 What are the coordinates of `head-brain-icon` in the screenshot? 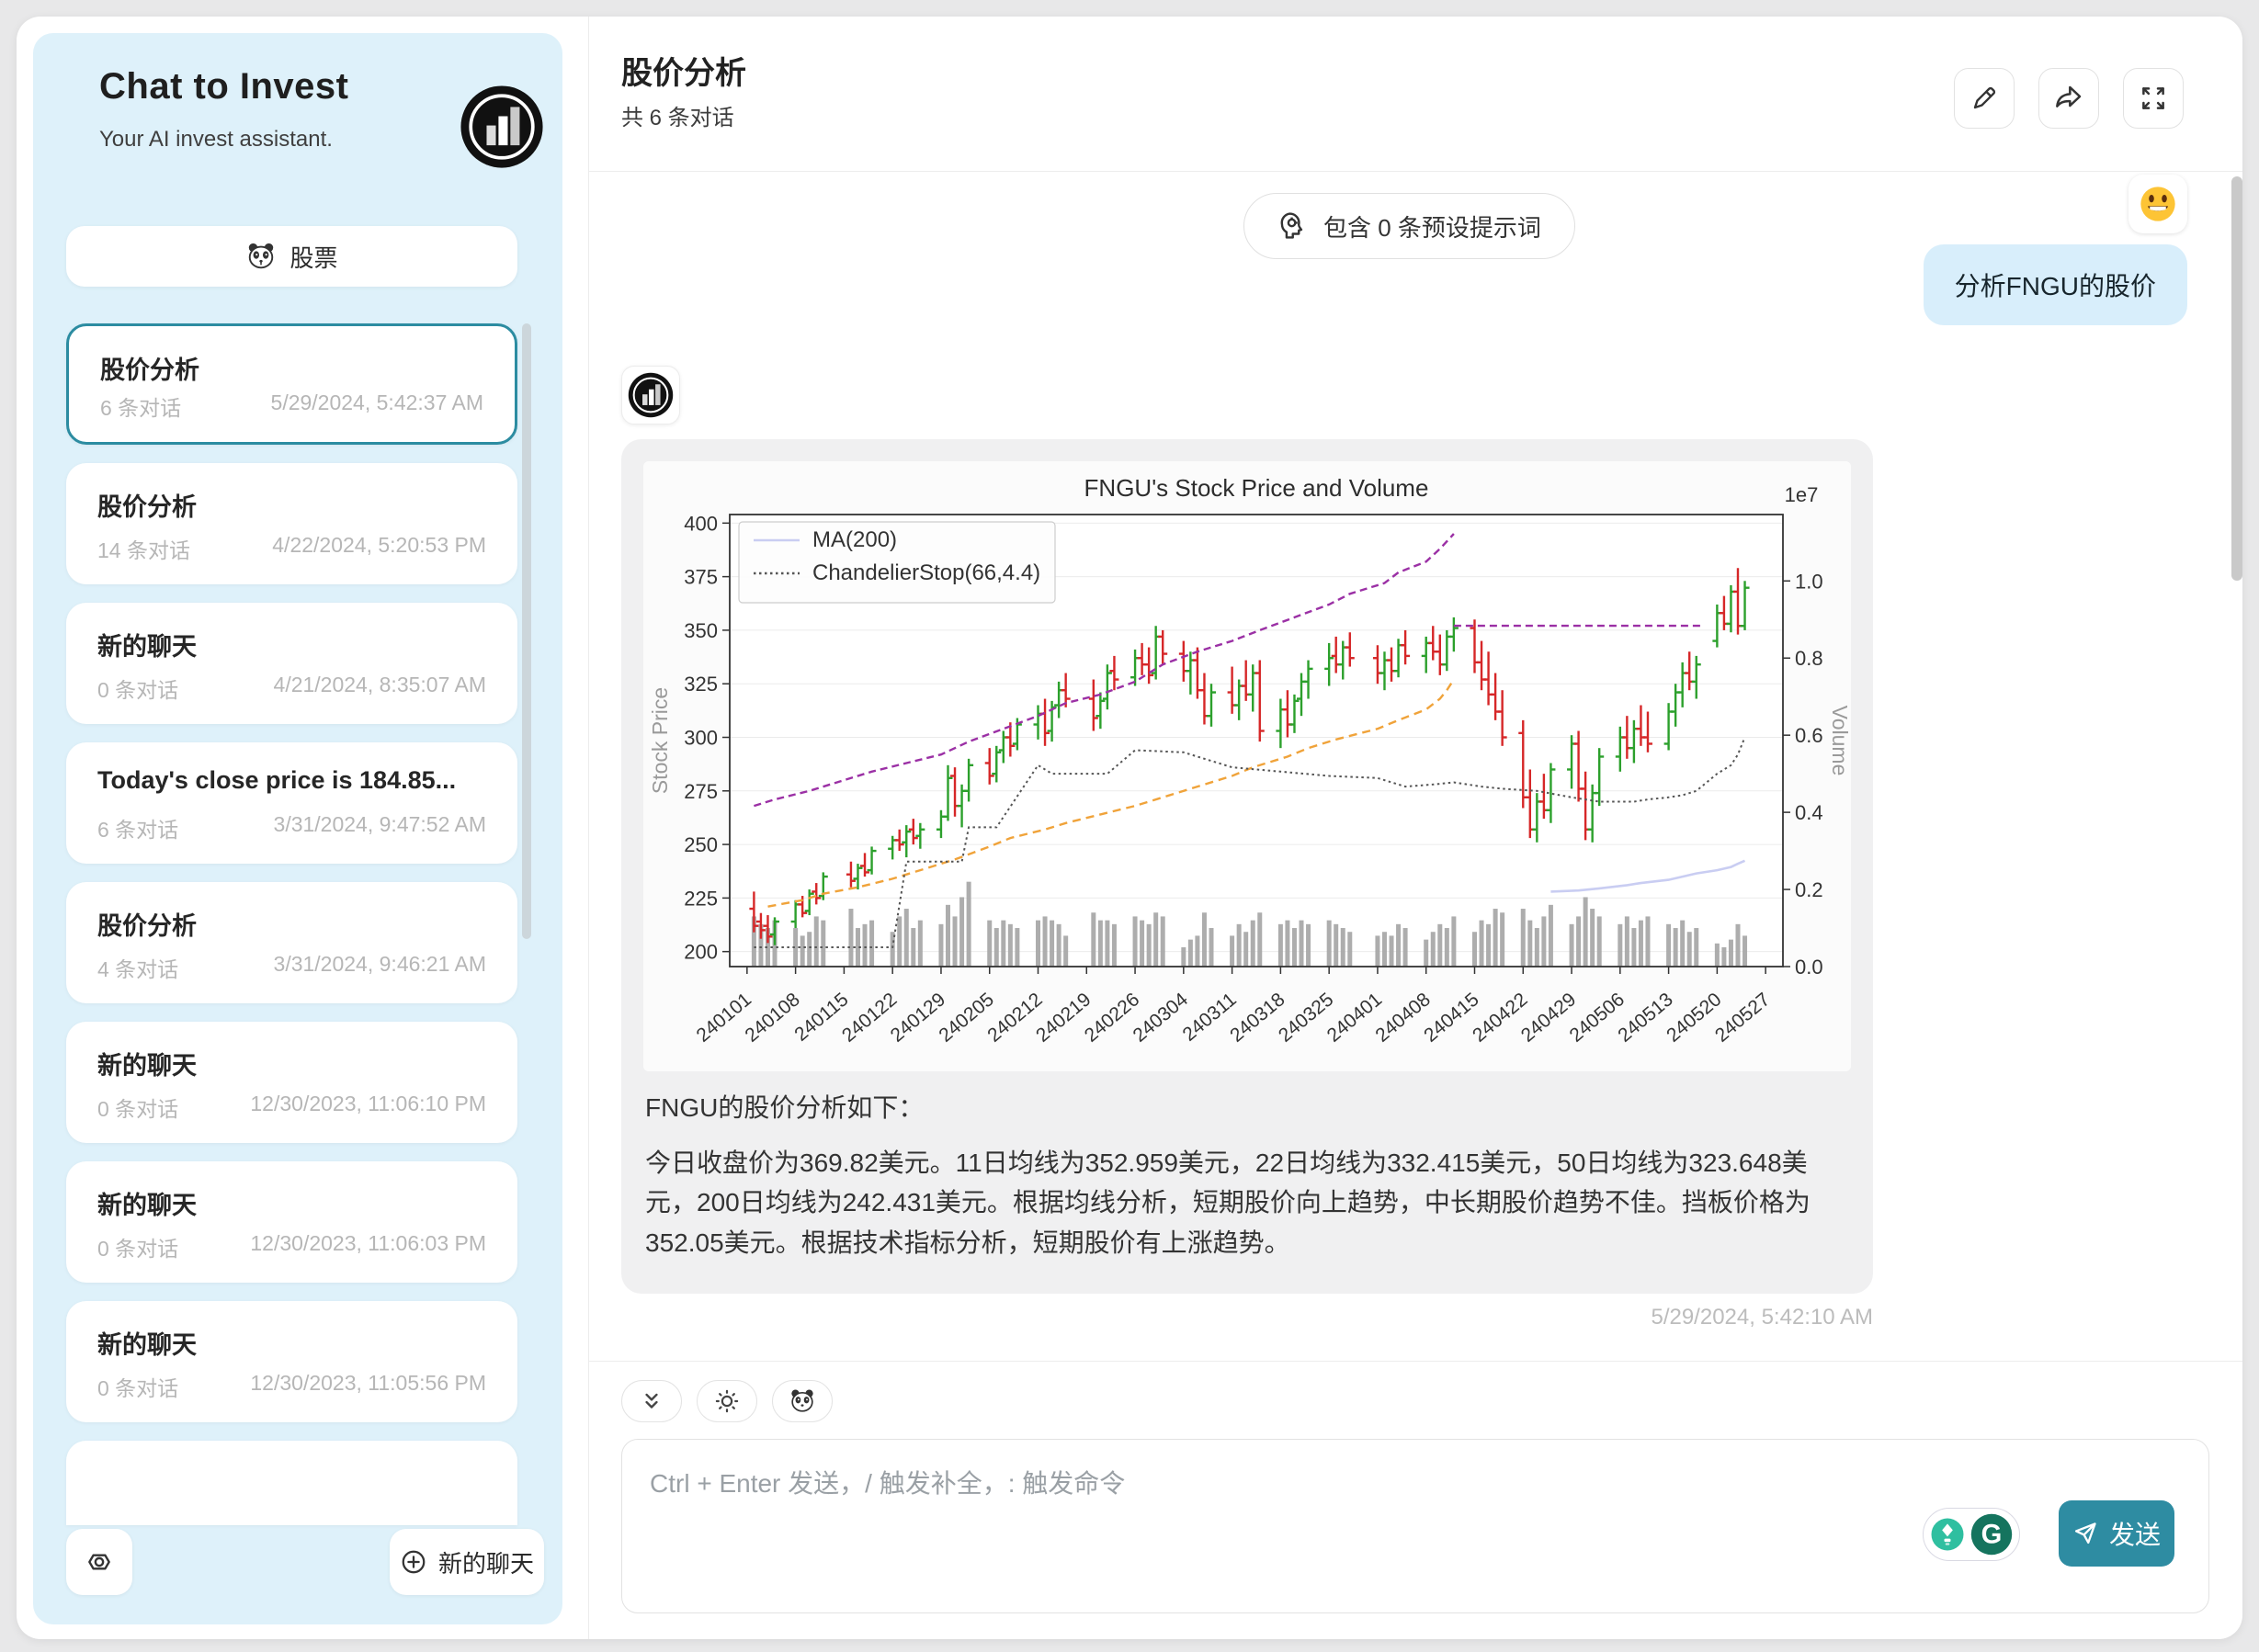 It's located at (1291, 225).